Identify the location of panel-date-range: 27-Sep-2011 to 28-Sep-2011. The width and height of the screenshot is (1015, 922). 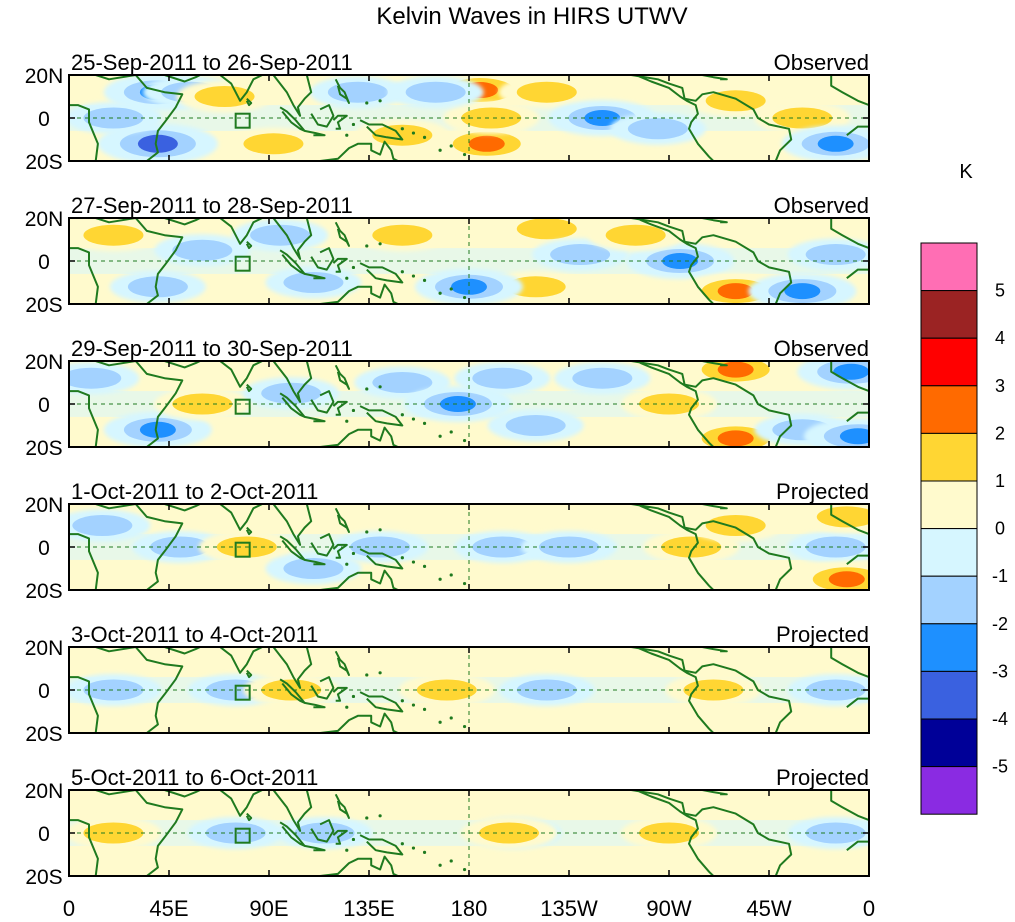
(212, 205).